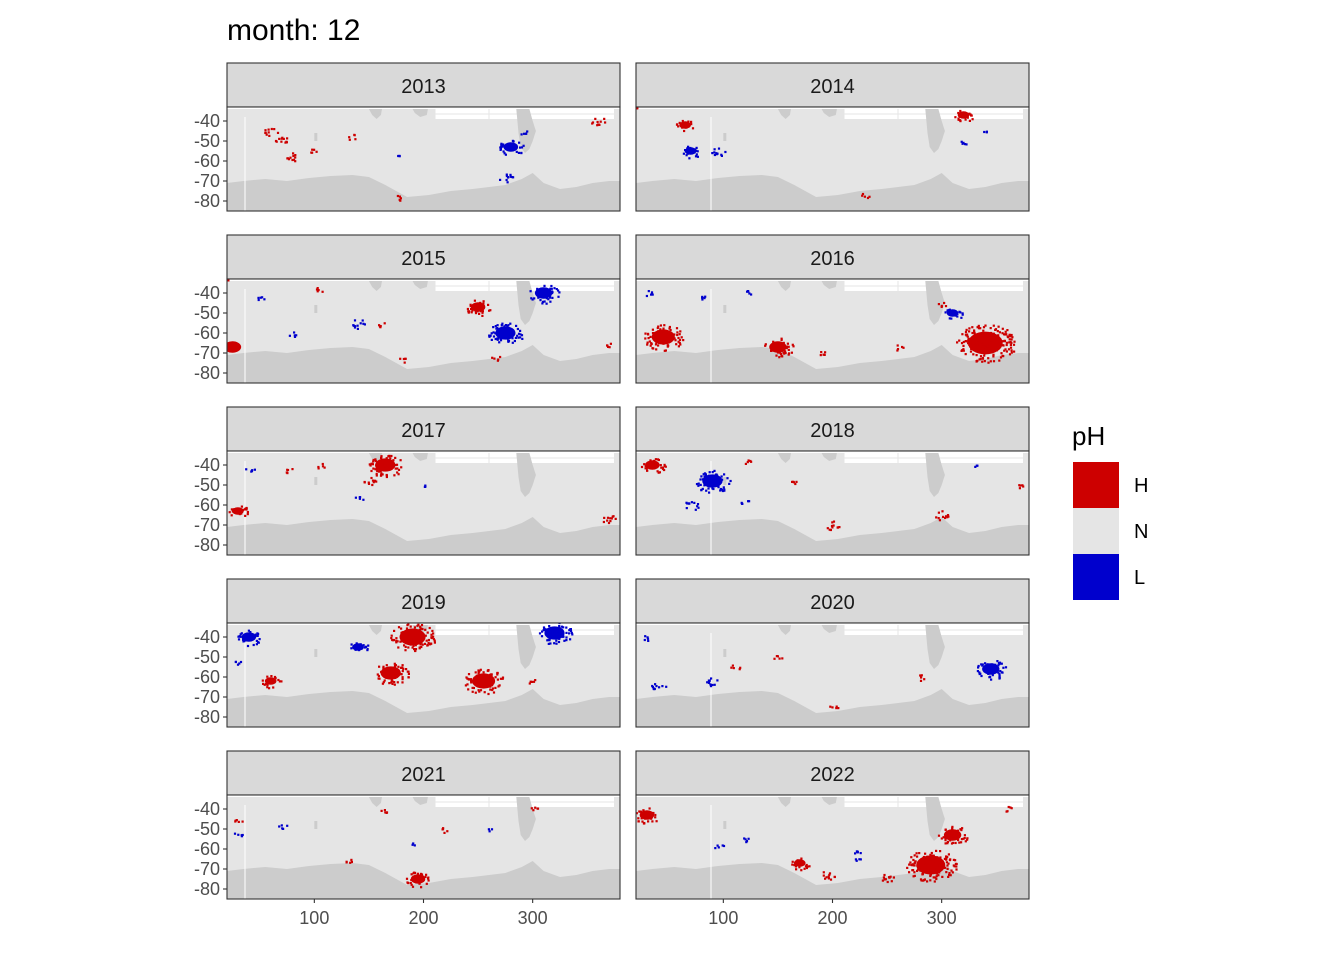 Image resolution: width=1344 pixels, height=960 pixels. I want to click on y-tick-label: -70, so click(207, 869).